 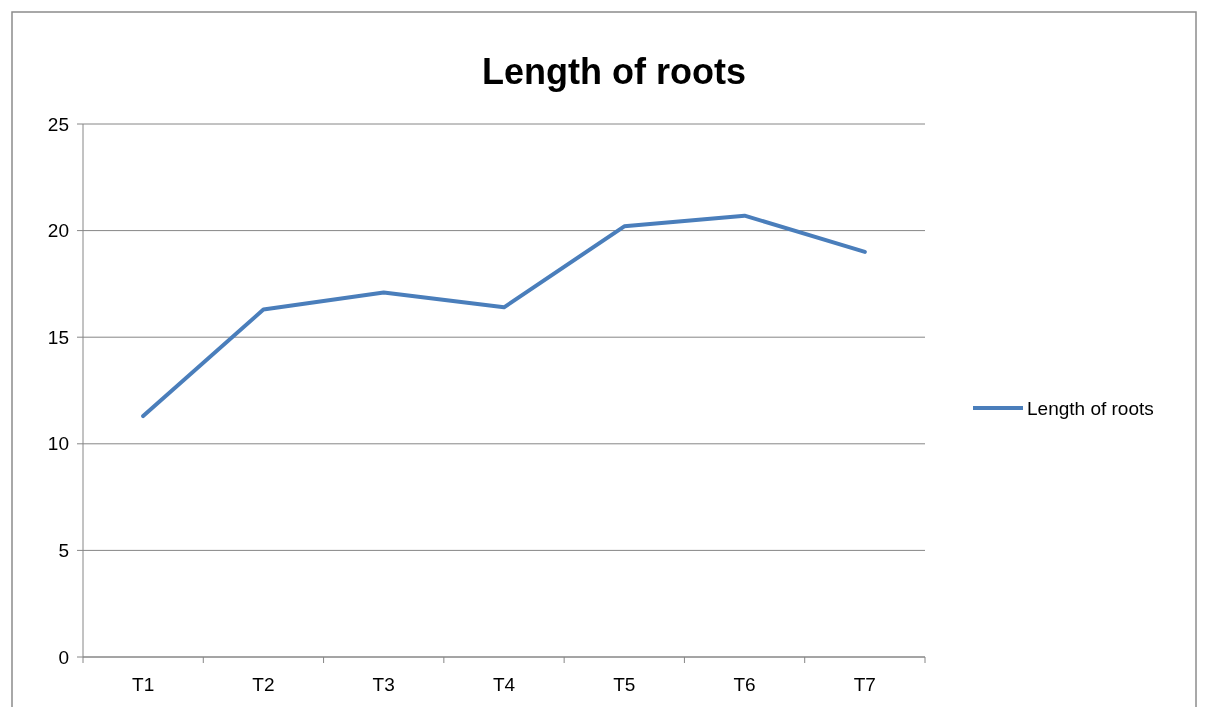 What do you see at coordinates (1090, 408) in the screenshot?
I see `legend-label: Length of roots` at bounding box center [1090, 408].